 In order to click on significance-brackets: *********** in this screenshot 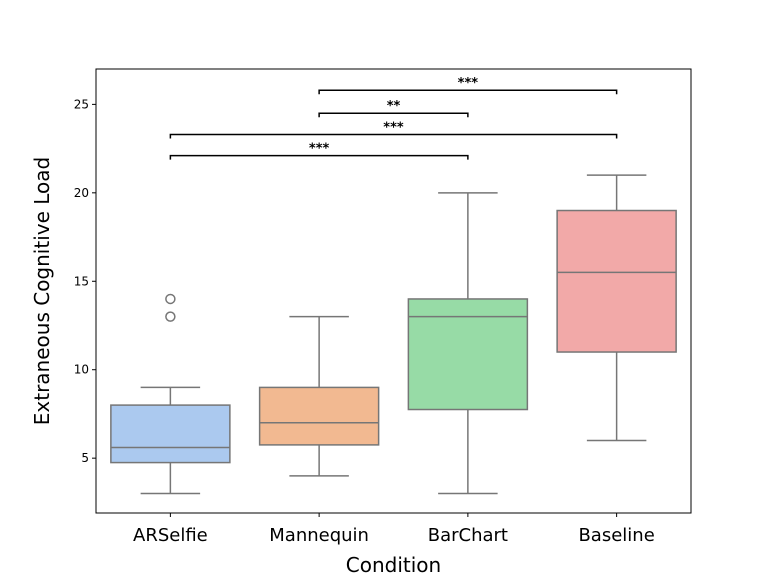, I will do `click(393, 118)`.